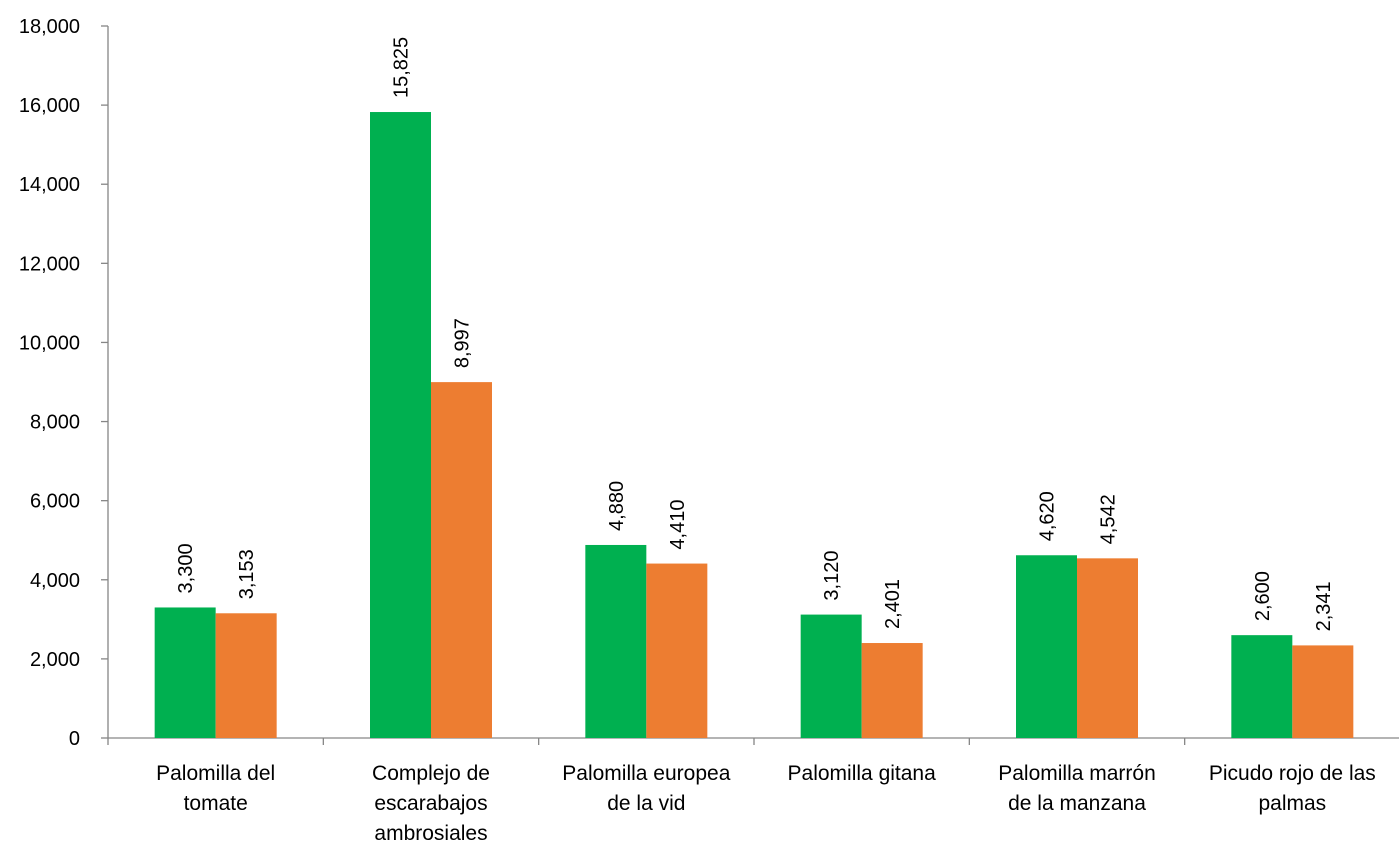  Describe the element at coordinates (646, 773) in the screenshot. I see `x-category-label: Palomilla europea` at that location.